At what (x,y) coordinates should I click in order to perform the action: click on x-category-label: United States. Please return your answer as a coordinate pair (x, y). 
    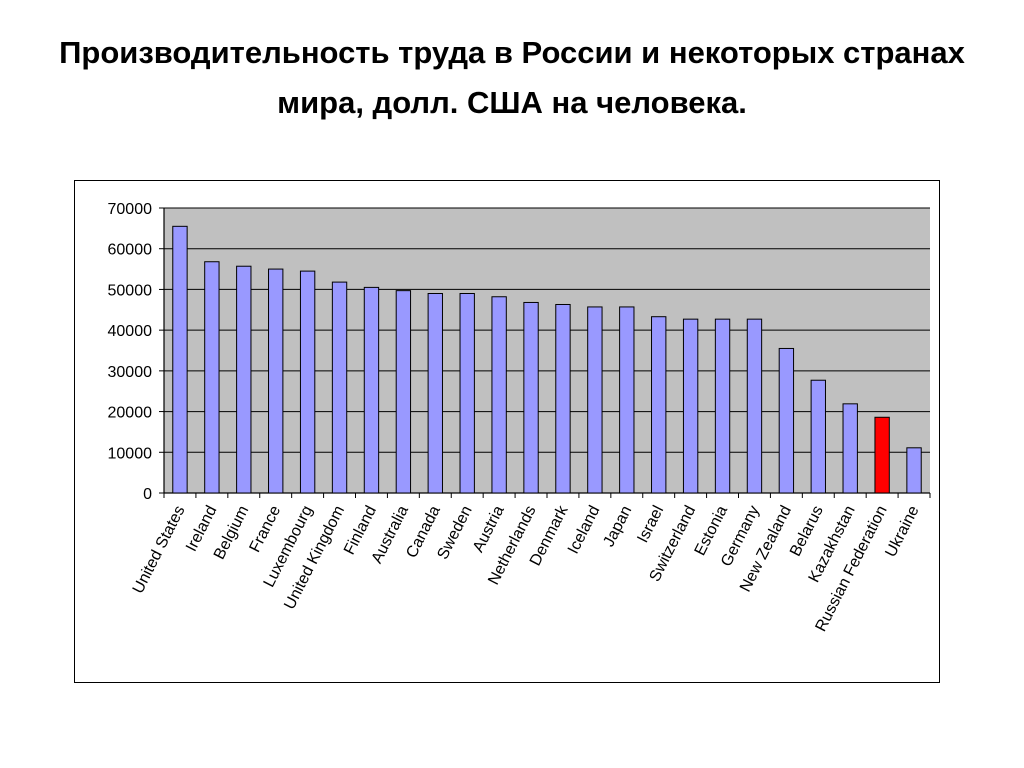
    Looking at the image, I should click on (159, 549).